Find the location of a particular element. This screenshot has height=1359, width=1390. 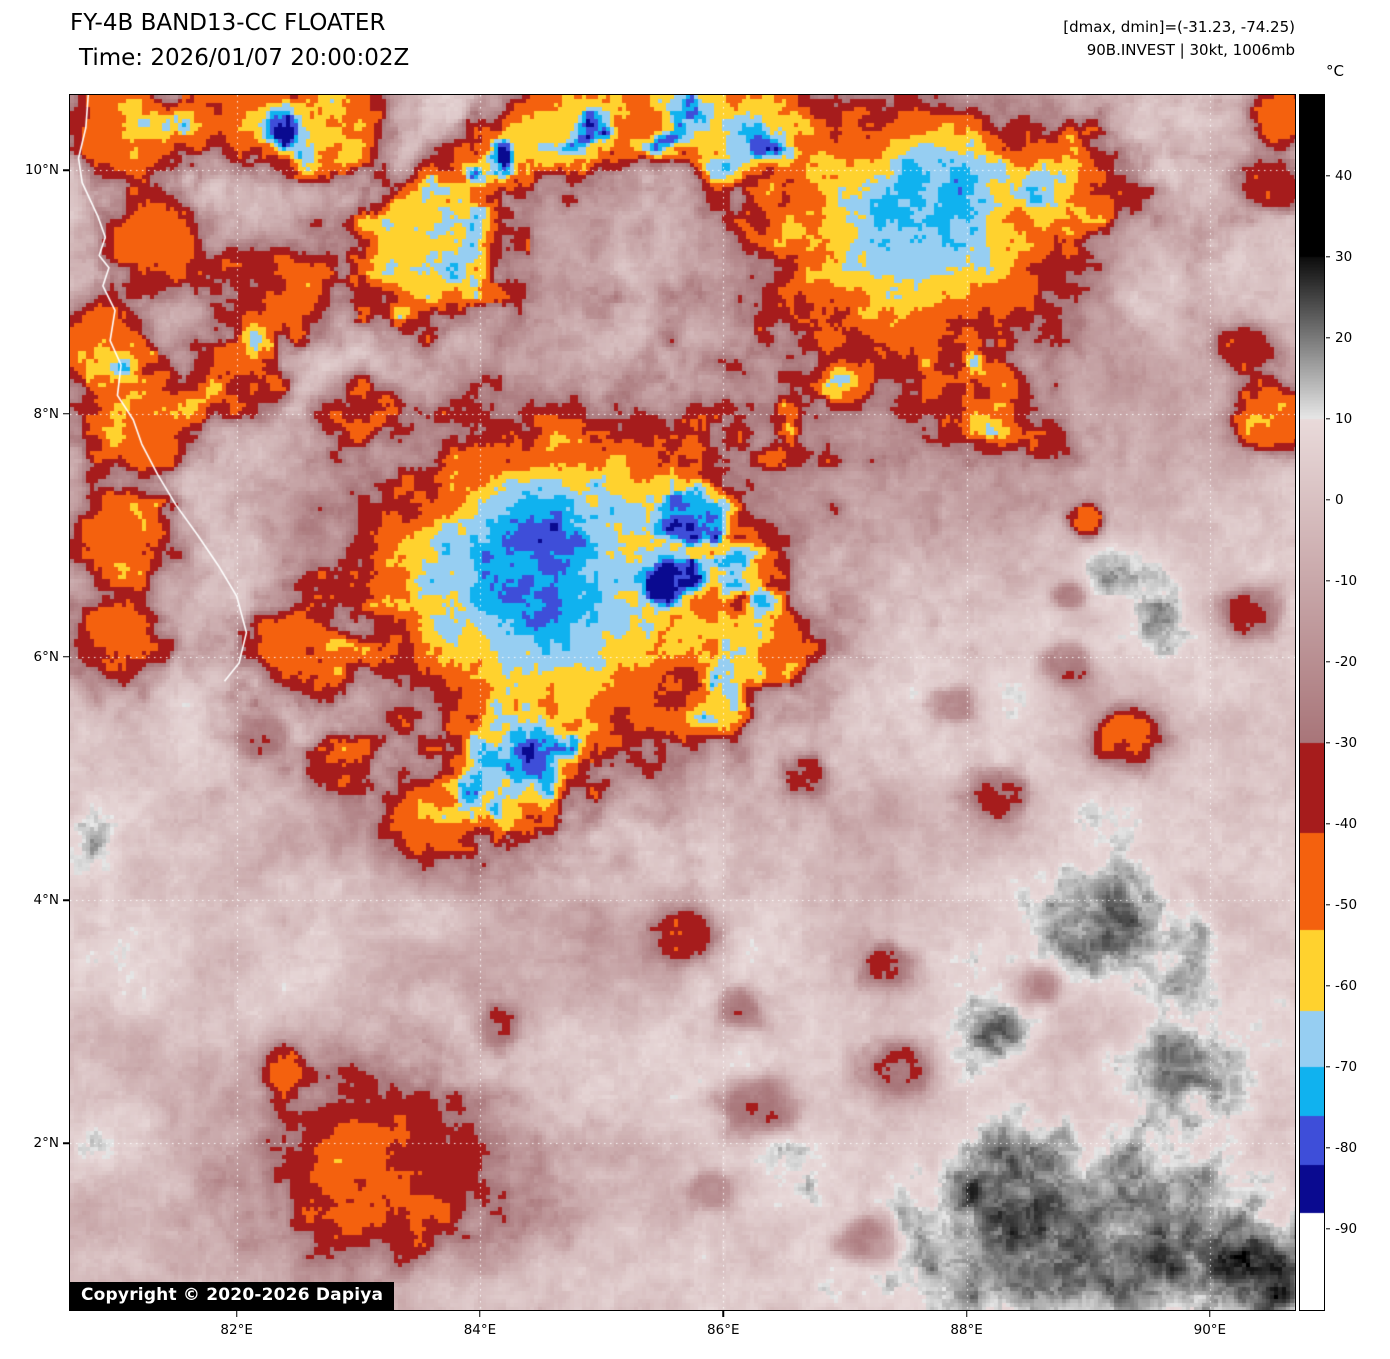

product-timestamp: Time: 2026/01/07 20:00:02Z is located at coordinates (244, 58).